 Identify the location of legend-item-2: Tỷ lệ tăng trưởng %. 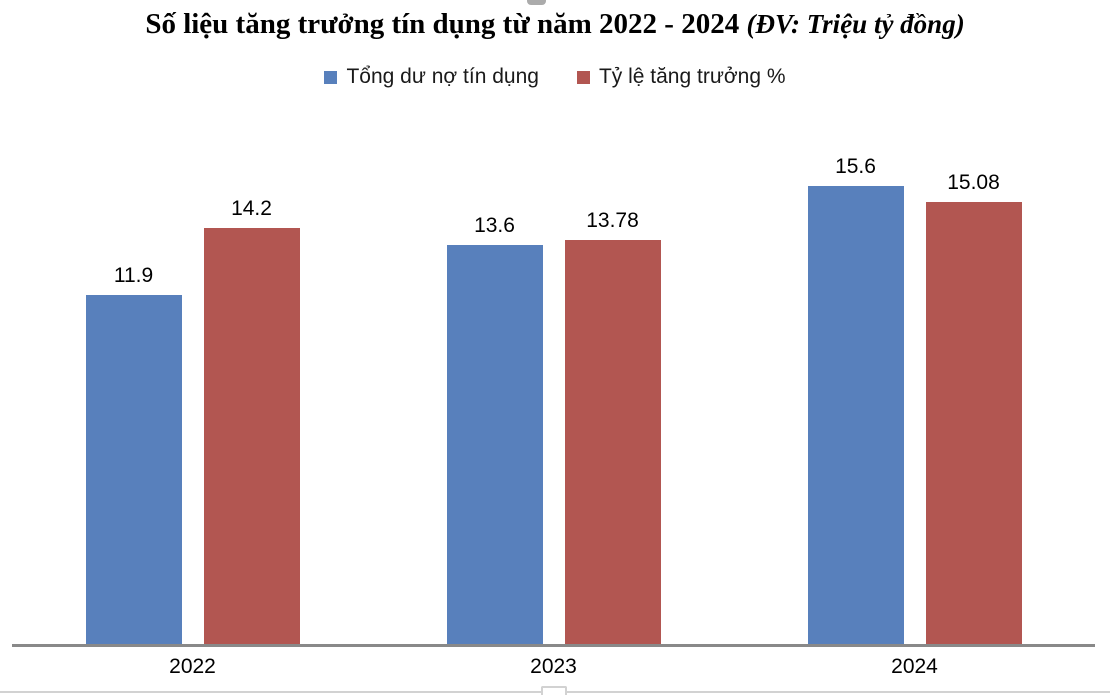
(681, 77).